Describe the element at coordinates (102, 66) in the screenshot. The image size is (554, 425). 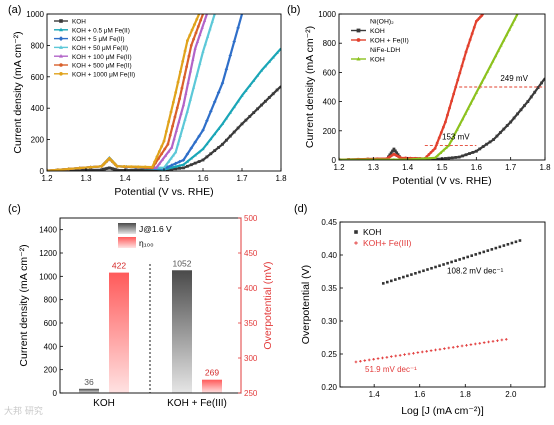
I see `legend-label: KOH + 500 μM Fe(II)` at that location.